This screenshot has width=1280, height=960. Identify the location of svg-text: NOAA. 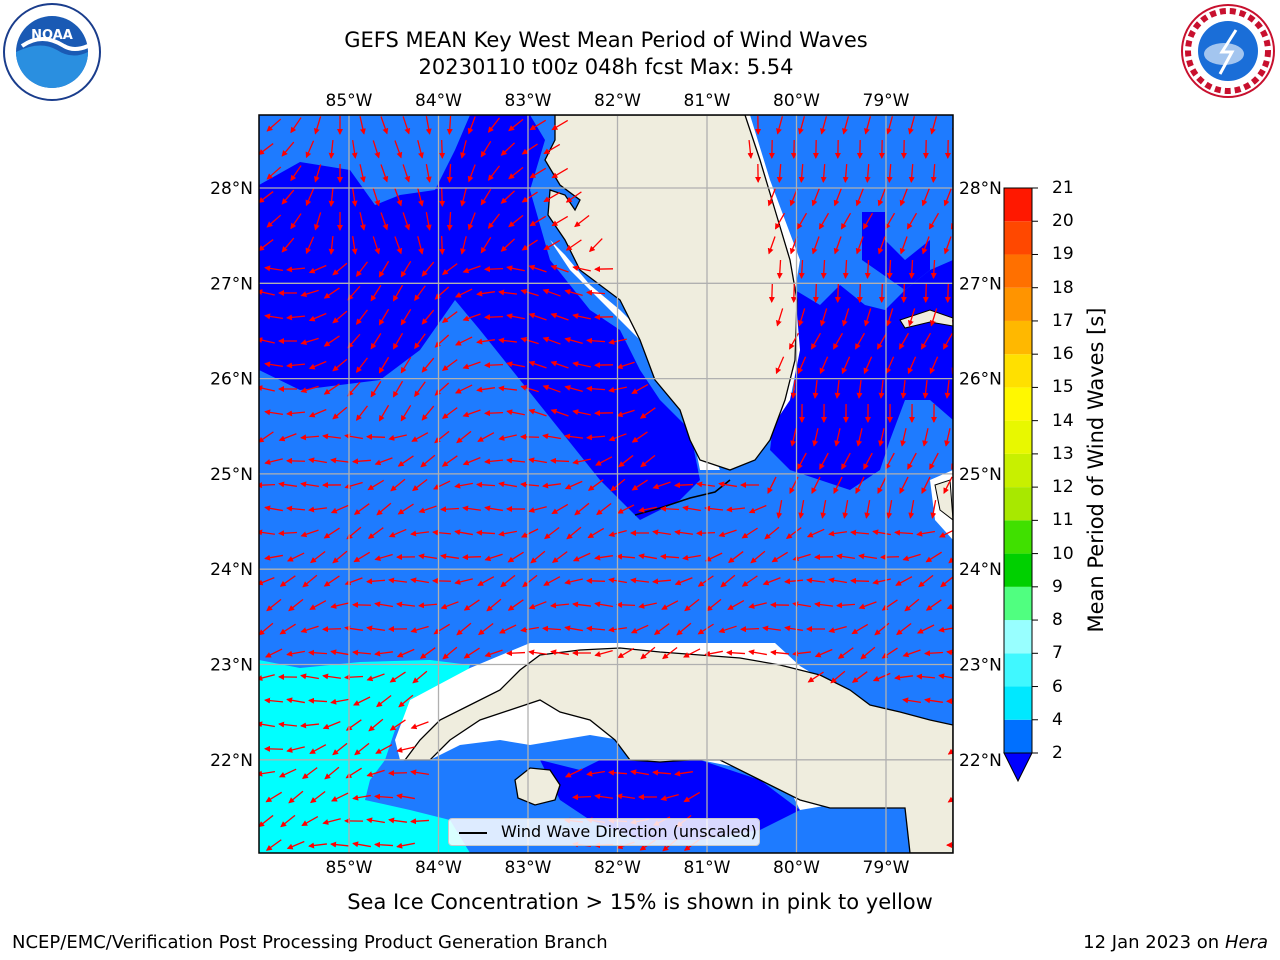
(52, 35).